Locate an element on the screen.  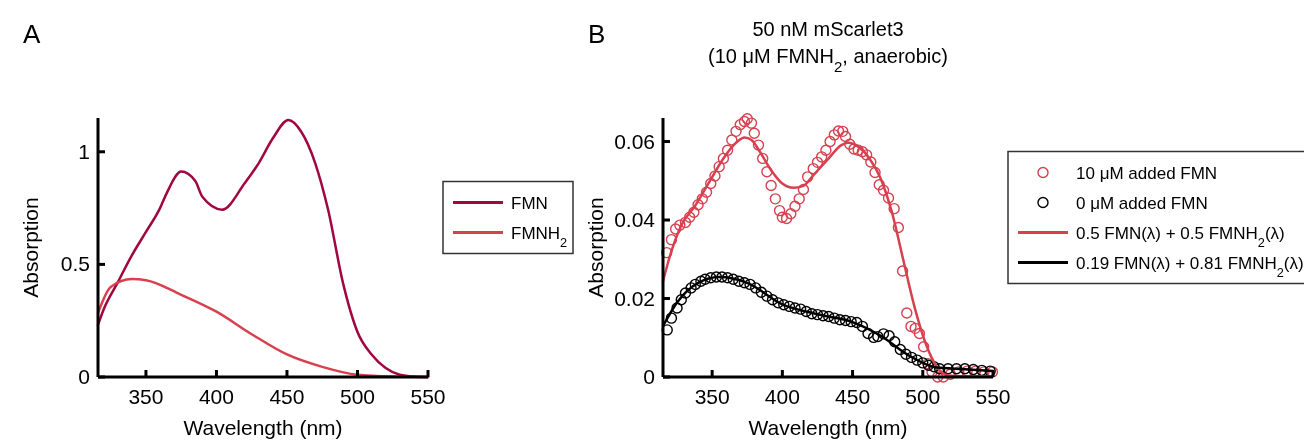
legend-label: 0.5 FMN(λ) + 0.5 FMNH$_{2}$(λ) is located at coordinates (1180, 236).